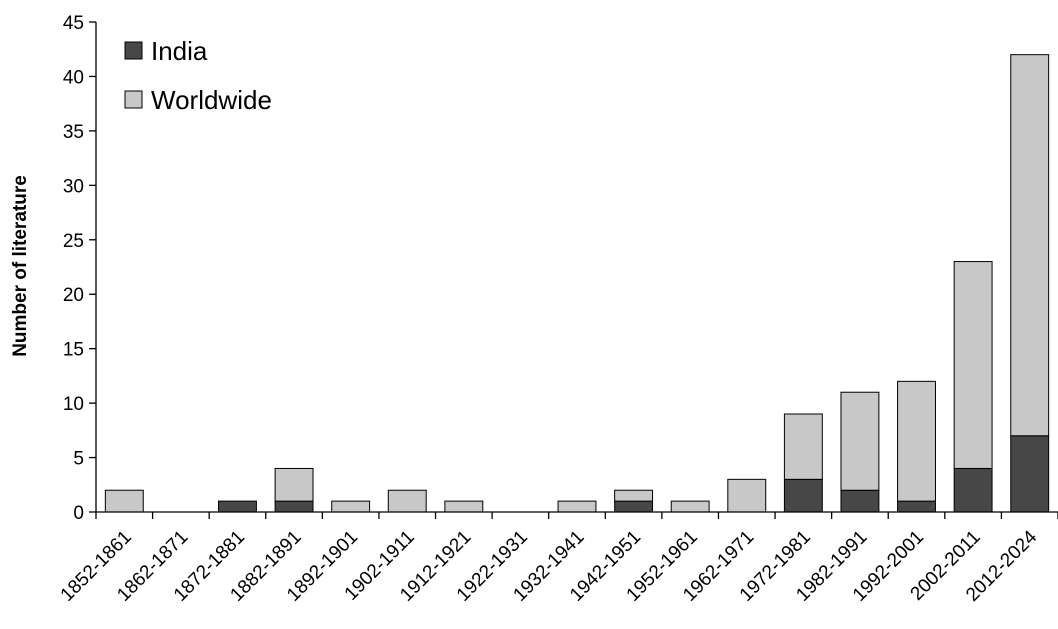  I want to click on y-axis-label: Number of literature, so click(20, 266).